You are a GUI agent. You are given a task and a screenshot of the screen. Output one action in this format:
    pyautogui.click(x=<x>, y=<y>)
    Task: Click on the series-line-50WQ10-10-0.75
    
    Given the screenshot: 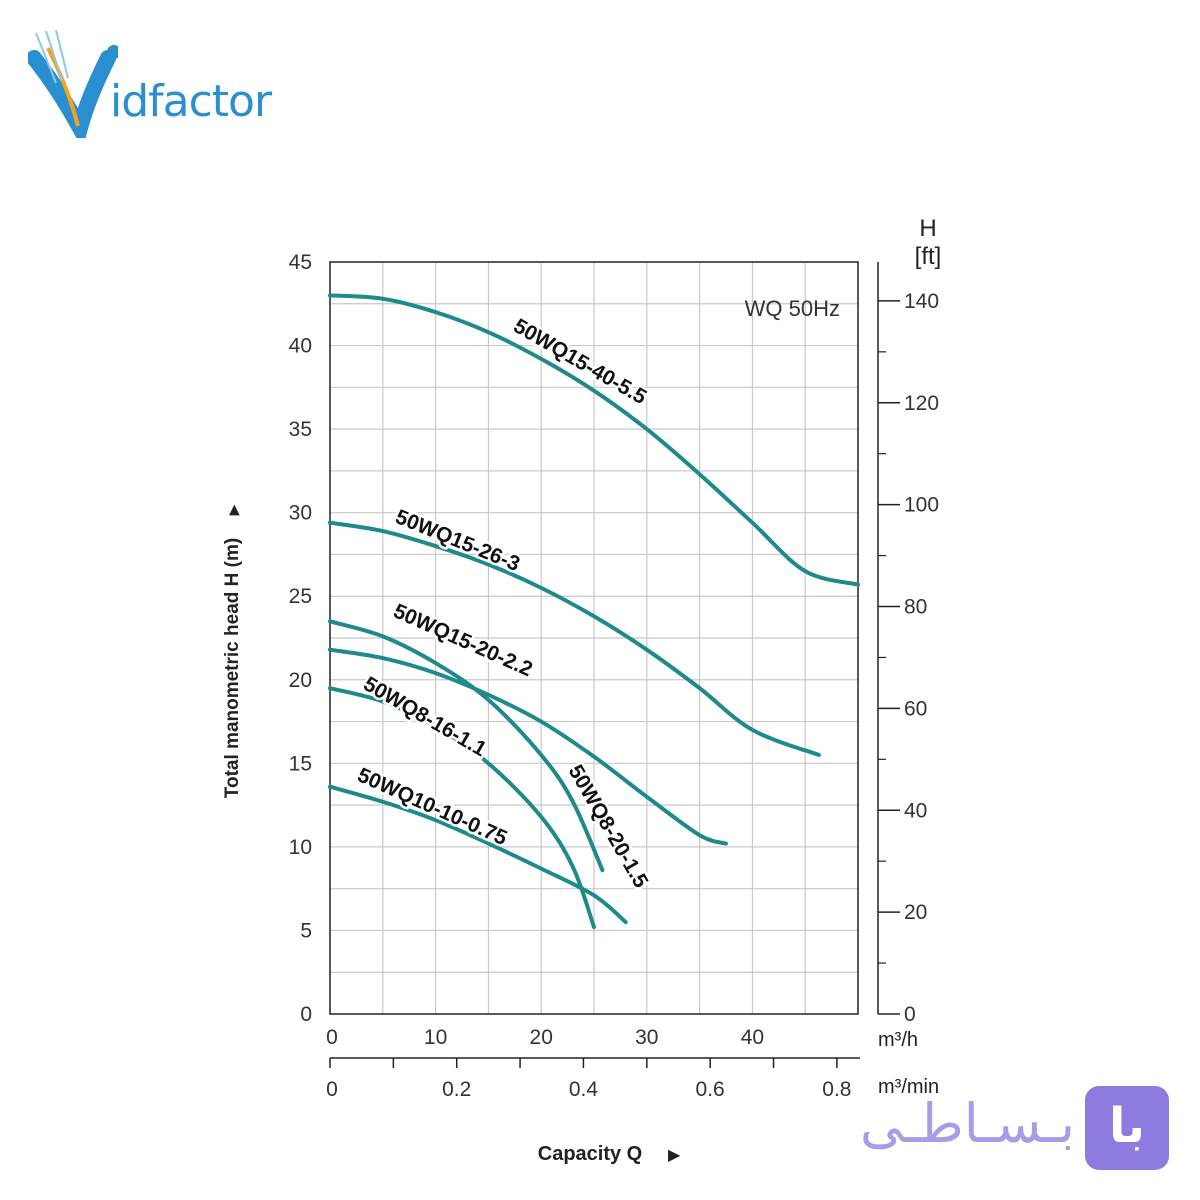 What is the action you would take?
    pyautogui.click(x=478, y=854)
    